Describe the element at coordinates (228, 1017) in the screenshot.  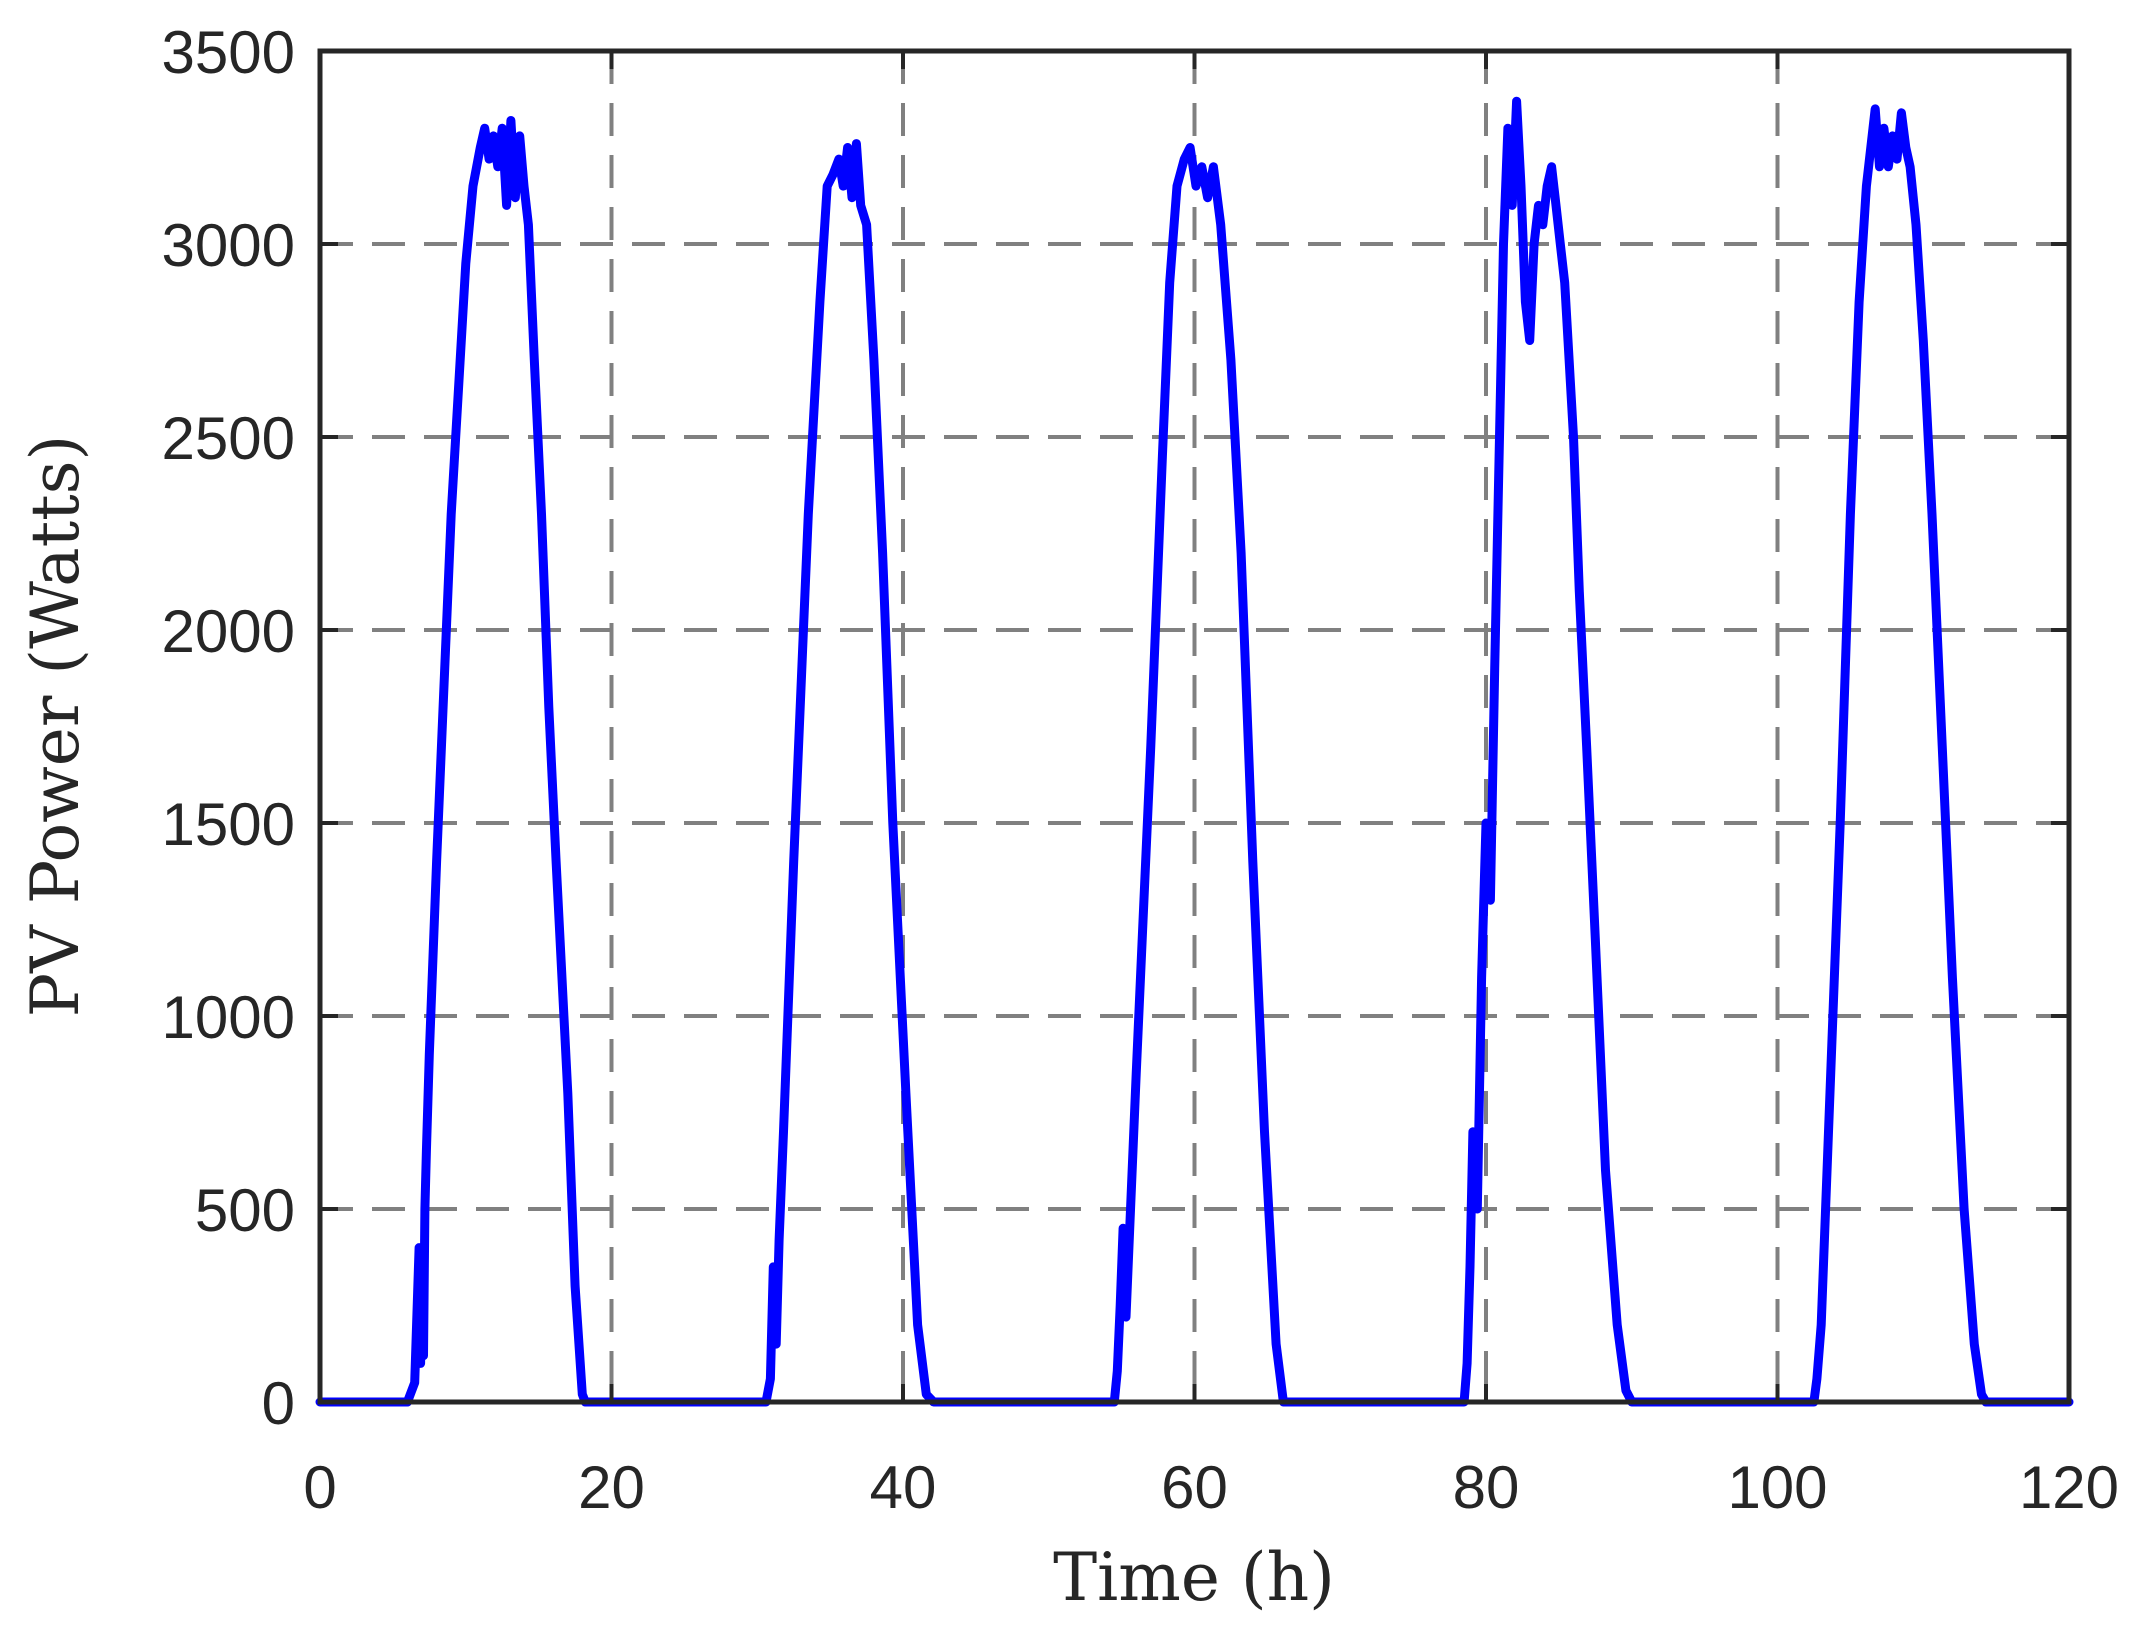
I see `y-tick-label: 1000` at that location.